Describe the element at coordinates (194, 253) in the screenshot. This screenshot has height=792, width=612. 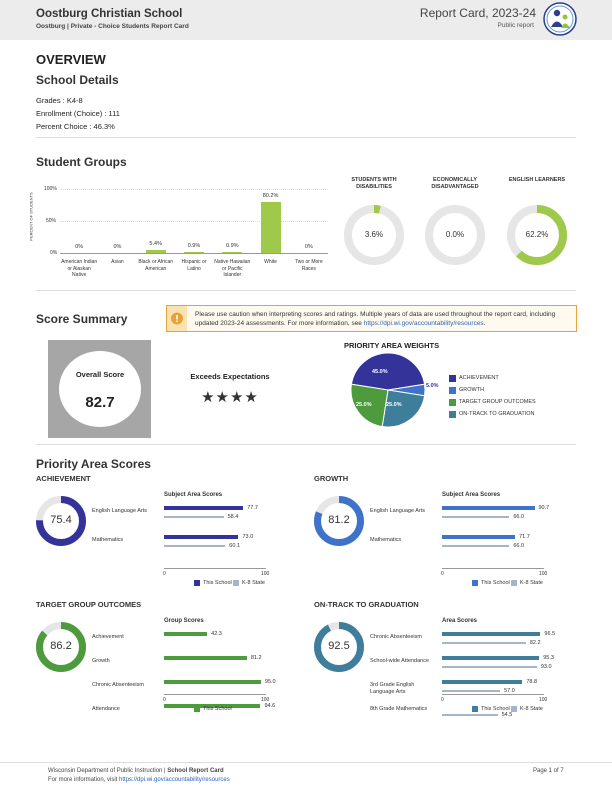
I see `x-axis` at that location.